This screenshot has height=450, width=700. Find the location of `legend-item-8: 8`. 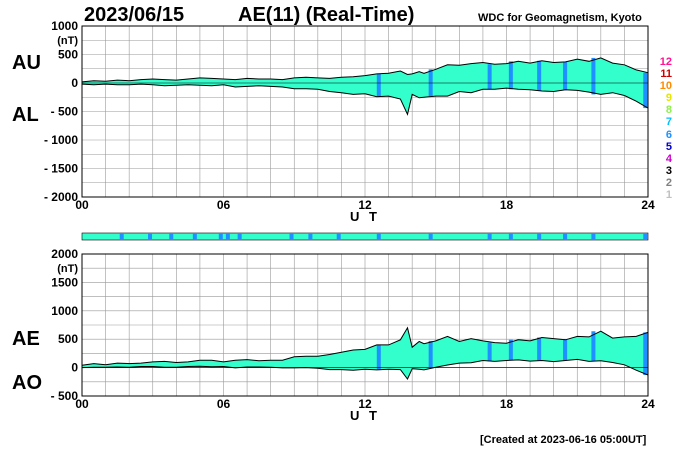

legend-item-8: 8 is located at coordinates (668, 110).